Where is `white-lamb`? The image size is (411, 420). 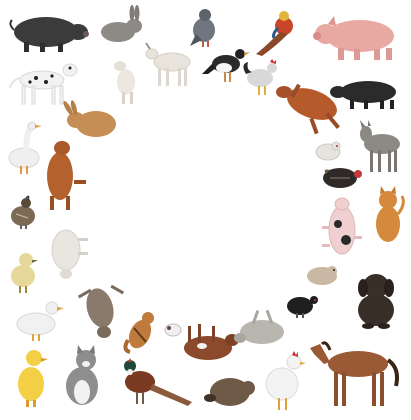
white-lamb is located at coordinates (127, 82).